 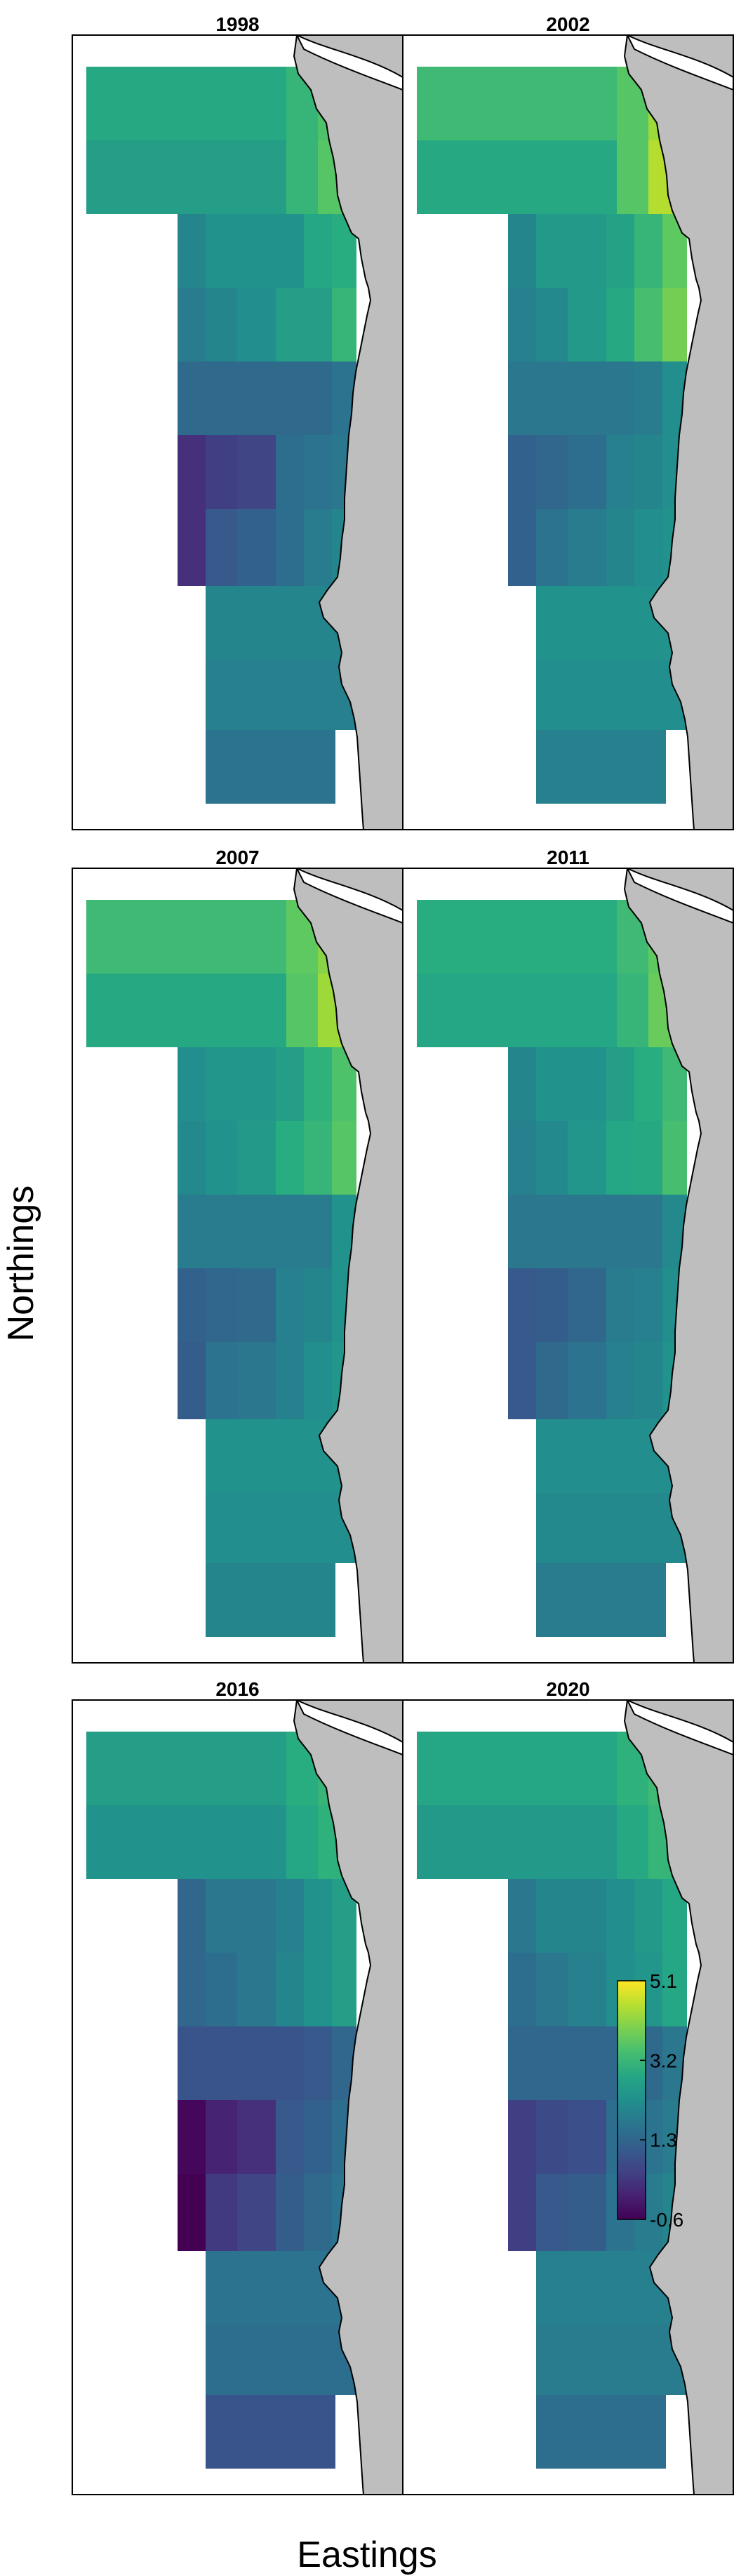 What do you see at coordinates (568, 858) in the screenshot?
I see `panel-title-2011: 2011` at bounding box center [568, 858].